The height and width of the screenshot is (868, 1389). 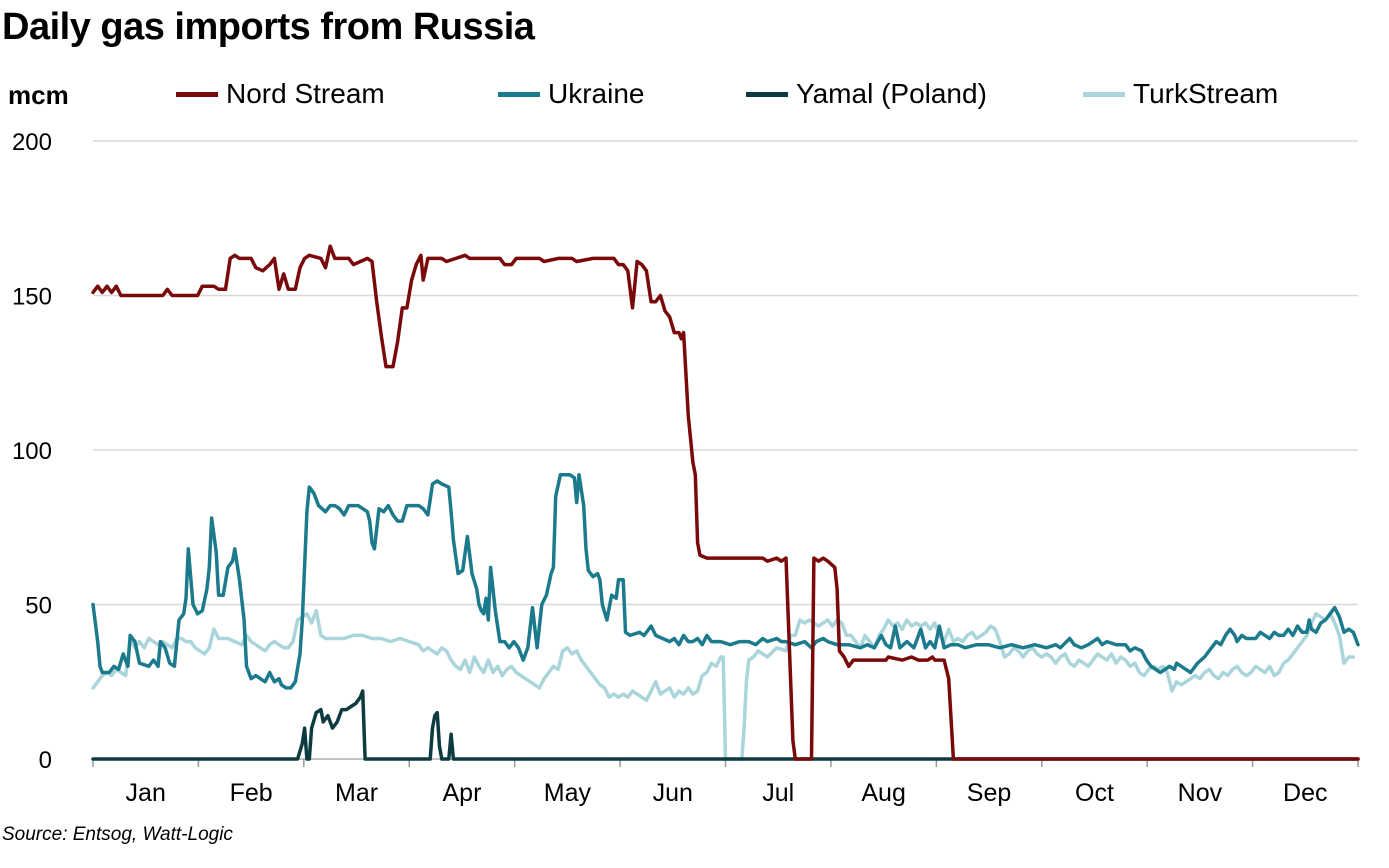 What do you see at coordinates (45, 760) in the screenshot?
I see `y-tick-label-0: 0` at bounding box center [45, 760].